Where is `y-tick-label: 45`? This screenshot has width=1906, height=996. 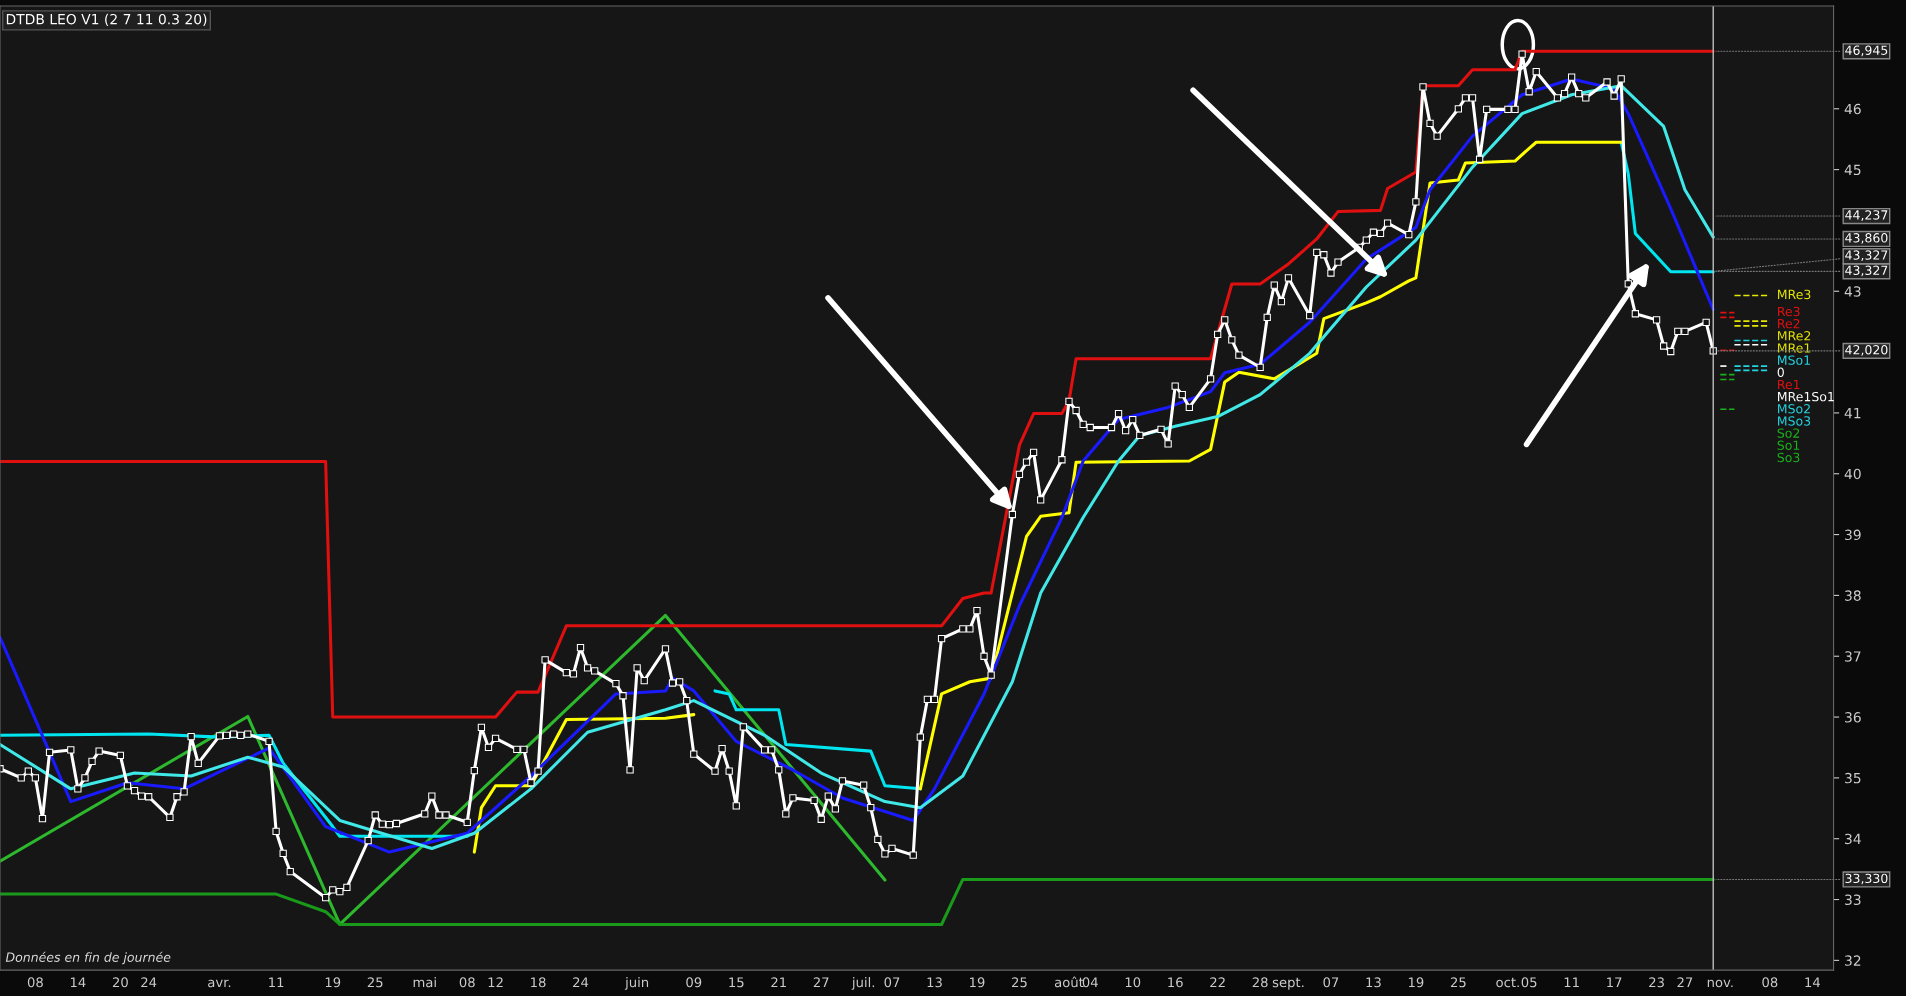
y-tick-label: 45 is located at coordinates (1852, 170).